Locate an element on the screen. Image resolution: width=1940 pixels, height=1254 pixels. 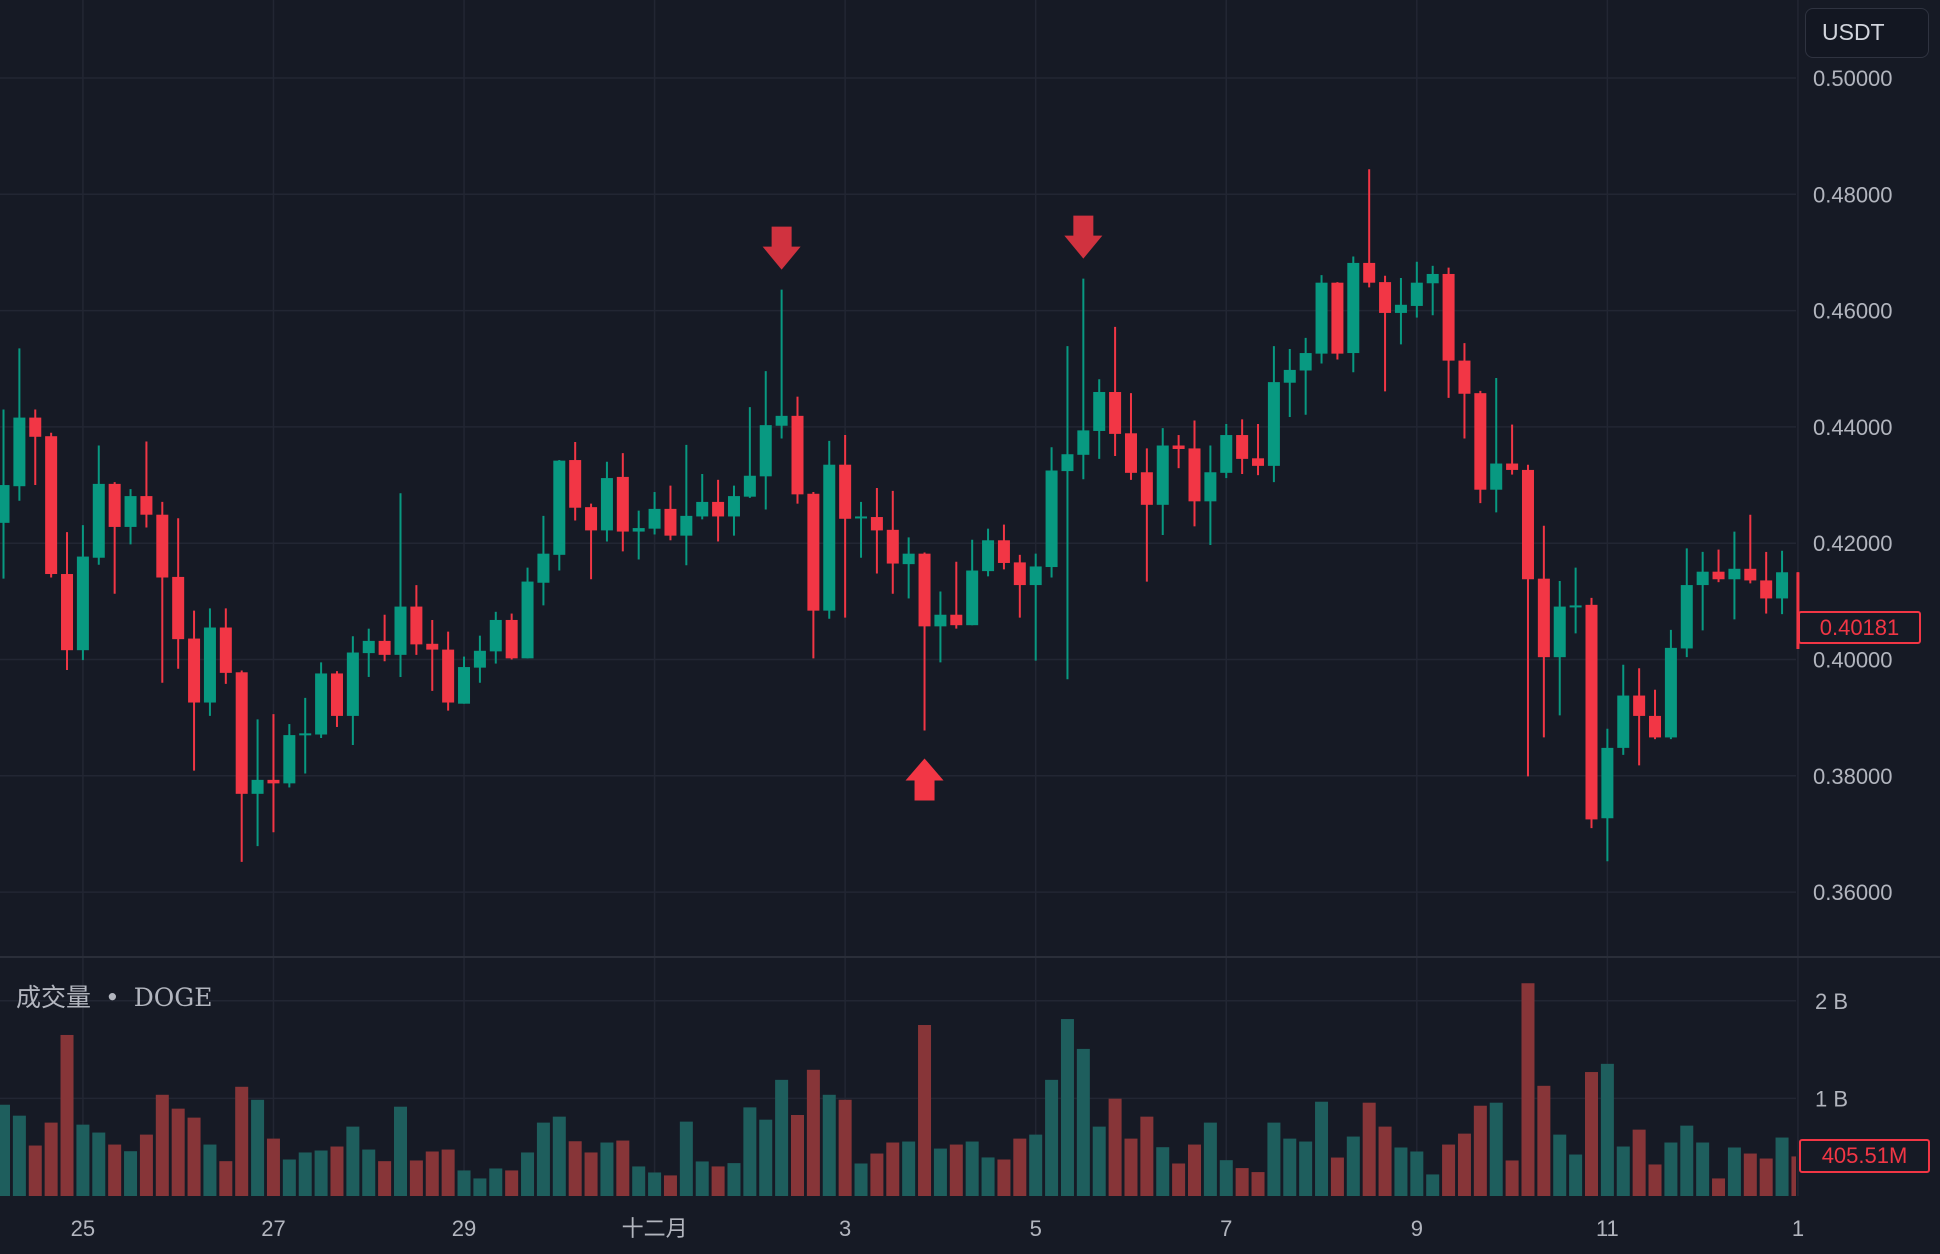
arrow-up-icon is located at coordinates (924, 779).